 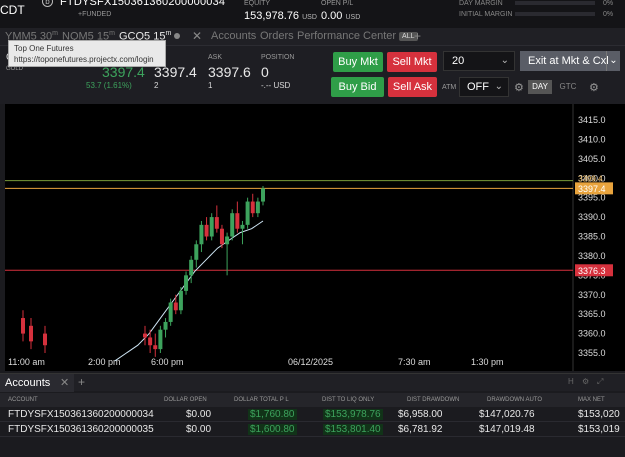 I want to click on atm-label: ATM, so click(x=449, y=87).